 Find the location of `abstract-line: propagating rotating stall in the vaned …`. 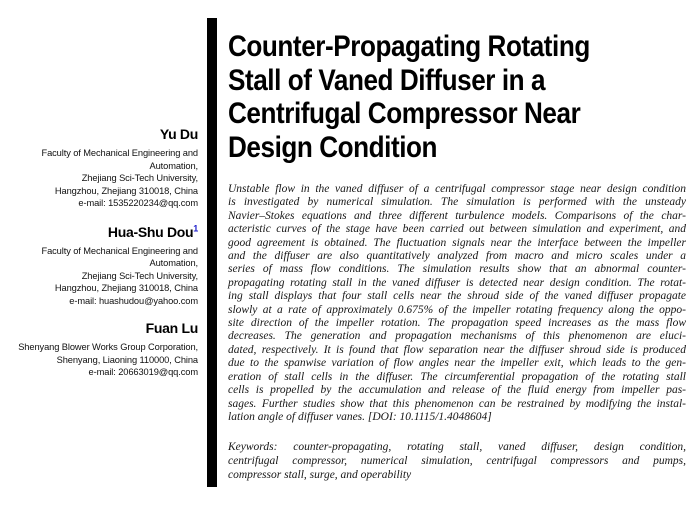

abstract-line: propagating rotating stall in the vaned … is located at coordinates (457, 282).